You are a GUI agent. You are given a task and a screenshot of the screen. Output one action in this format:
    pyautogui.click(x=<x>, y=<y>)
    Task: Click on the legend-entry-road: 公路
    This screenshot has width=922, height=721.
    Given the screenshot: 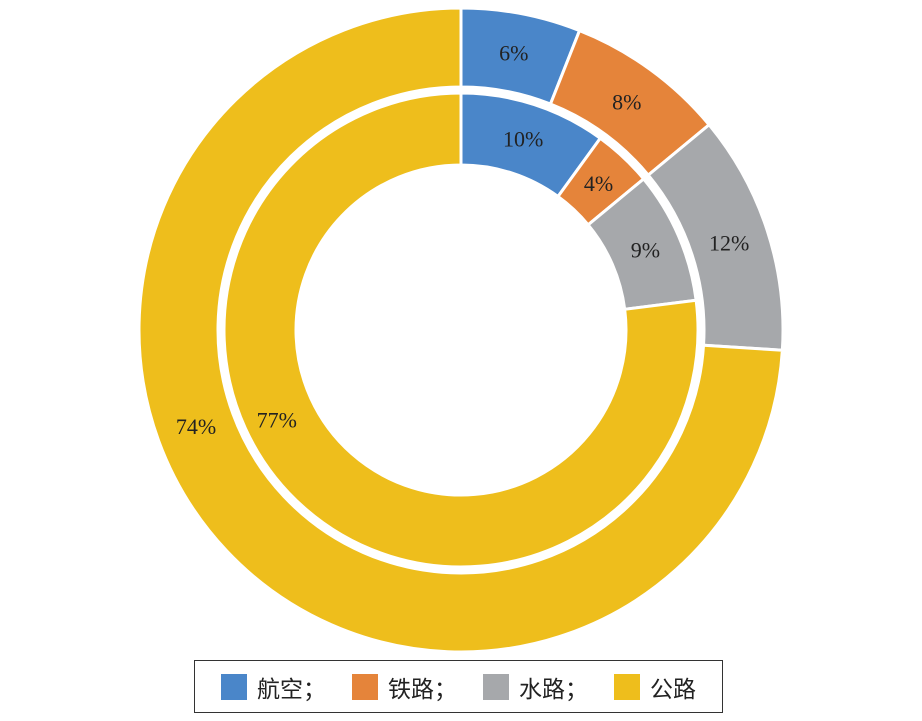 What is the action you would take?
    pyautogui.click(x=655, y=687)
    